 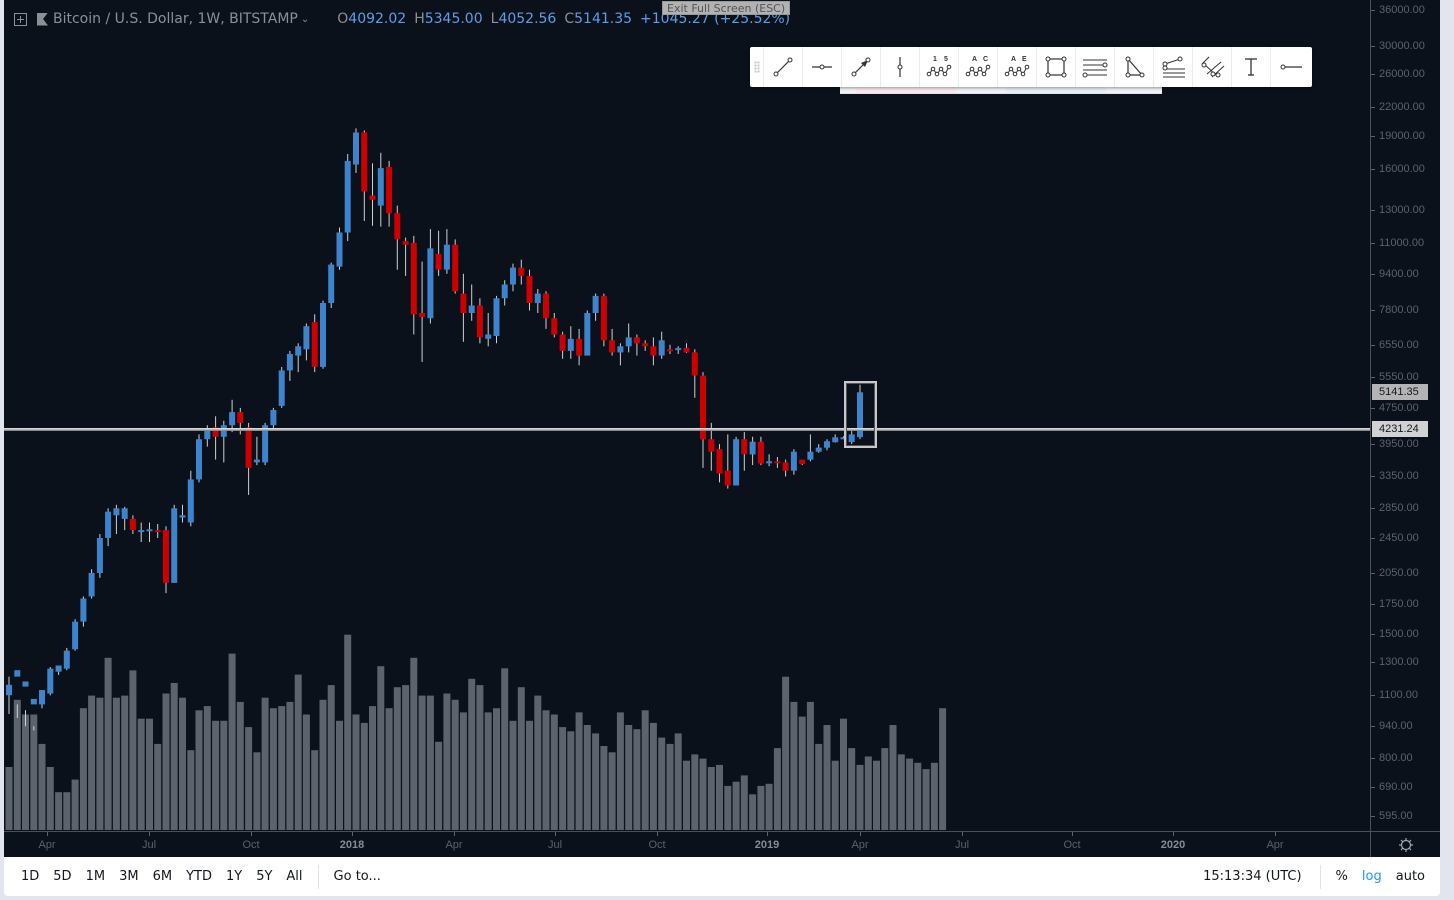 What do you see at coordinates (1402, 10) in the screenshot?
I see `price-tick-label: 36000.00` at bounding box center [1402, 10].